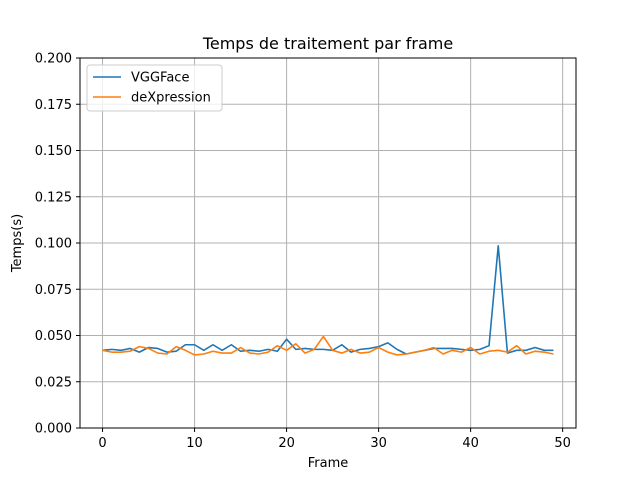 This screenshot has width=640, height=480. What do you see at coordinates (378, 443) in the screenshot?
I see `x-tick-label: 30` at bounding box center [378, 443].